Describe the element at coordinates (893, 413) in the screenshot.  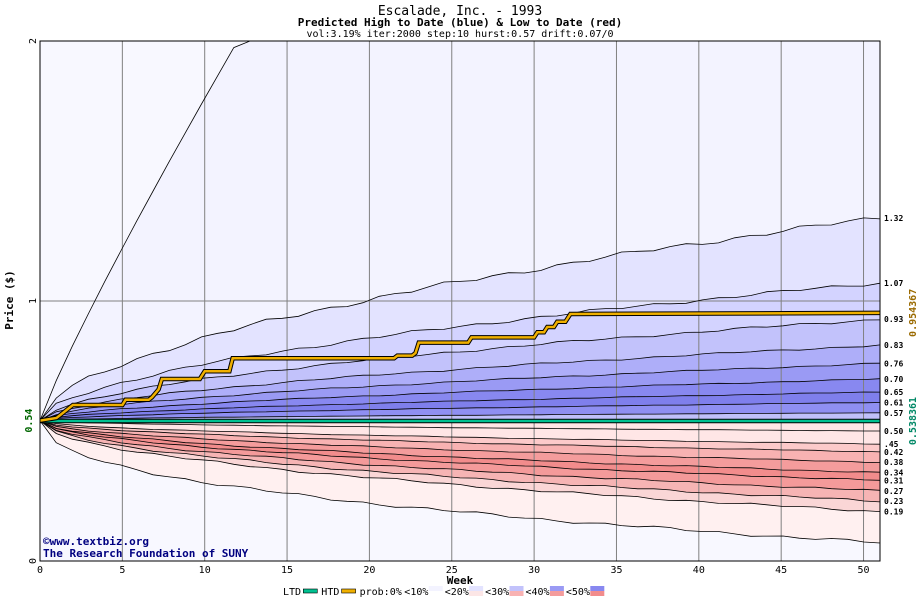
I see `quantile-label: 0.57` at that location.